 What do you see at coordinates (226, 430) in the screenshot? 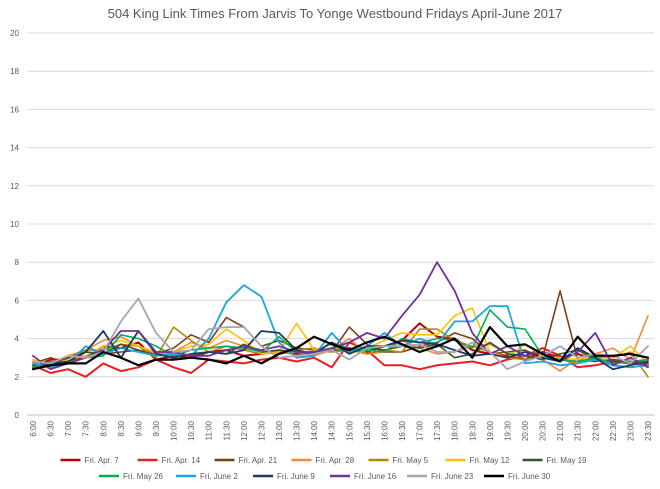
I see `x-tick-label: 11:30` at bounding box center [226, 430].